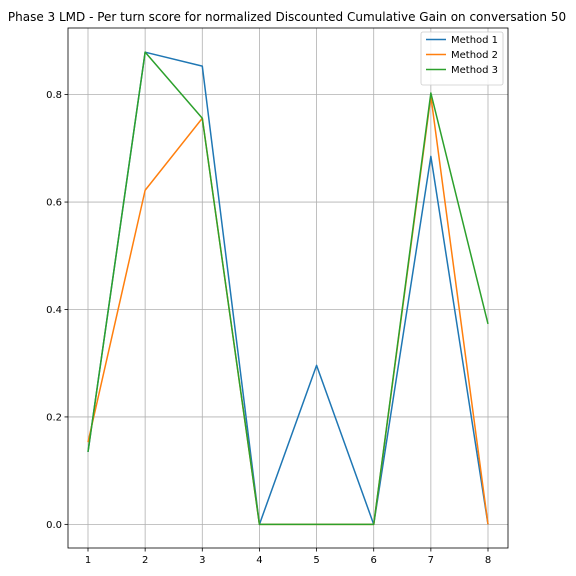 This screenshot has width=576, height=576. What do you see at coordinates (431, 560) in the screenshot?
I see `x-tick-label: 7` at bounding box center [431, 560].